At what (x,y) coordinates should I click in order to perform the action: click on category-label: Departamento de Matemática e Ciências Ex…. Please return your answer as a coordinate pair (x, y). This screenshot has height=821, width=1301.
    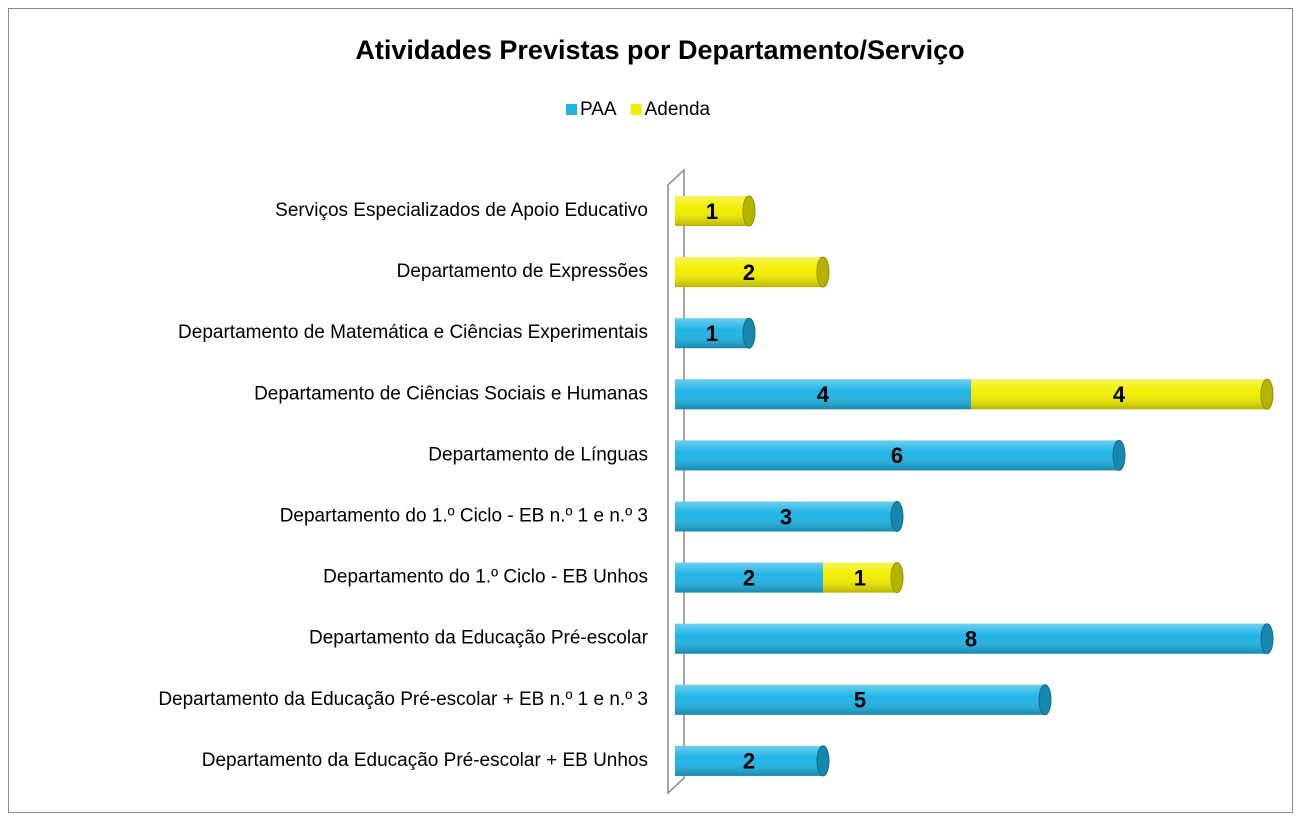
    Looking at the image, I should click on (413, 332).